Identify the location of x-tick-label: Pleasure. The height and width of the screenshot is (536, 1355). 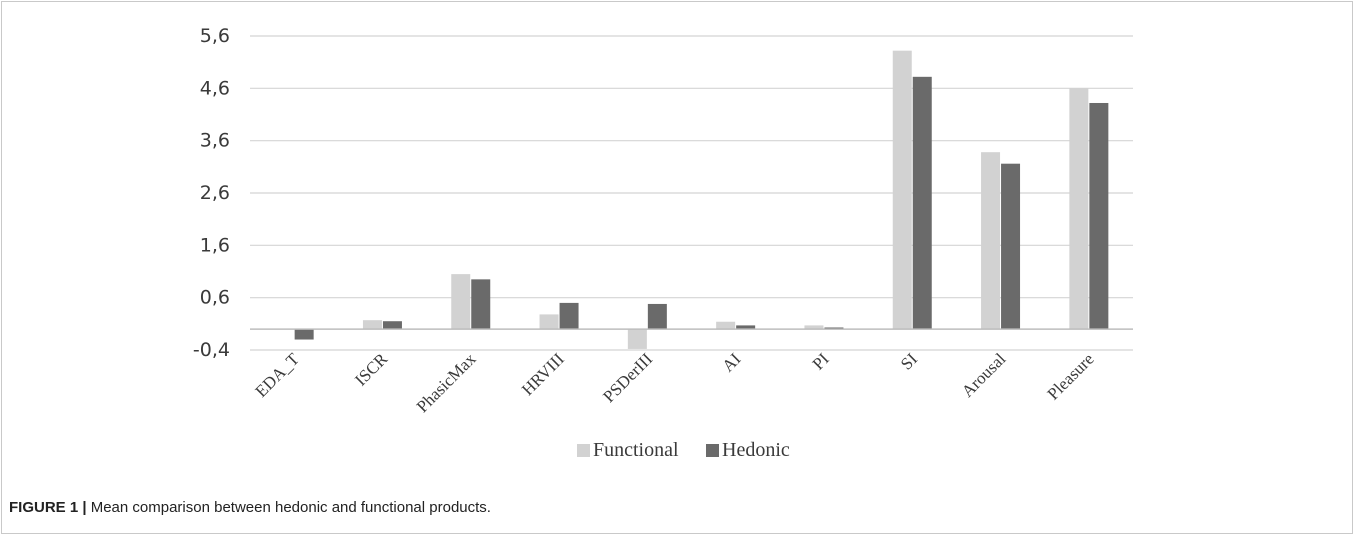
(1071, 376).